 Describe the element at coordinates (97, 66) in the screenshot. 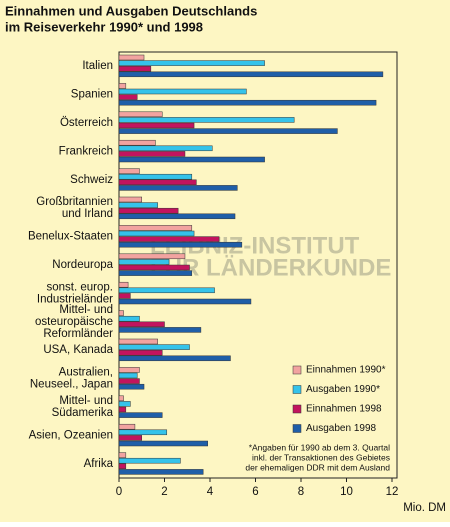

I see `category-label: Italien` at that location.